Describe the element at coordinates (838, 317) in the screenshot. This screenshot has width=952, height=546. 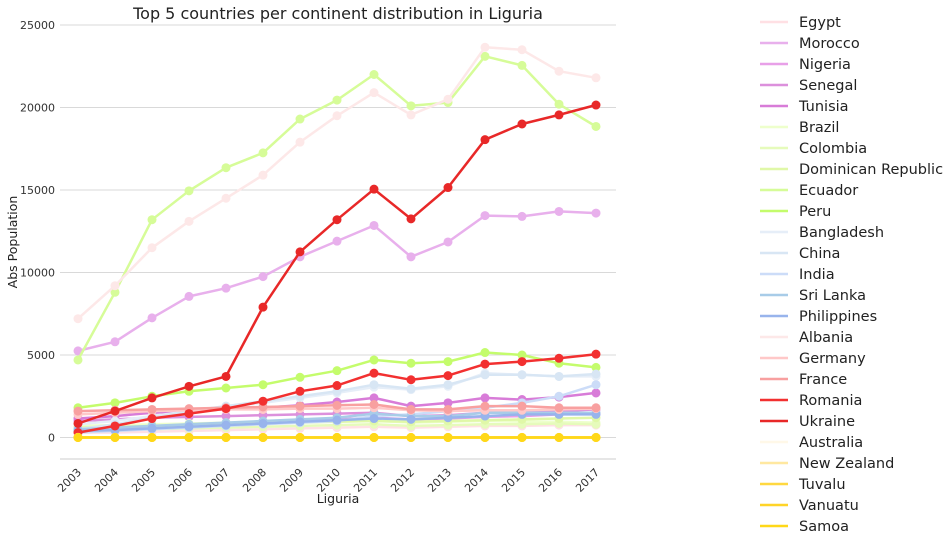
I see `legend-label: Philippines` at that location.